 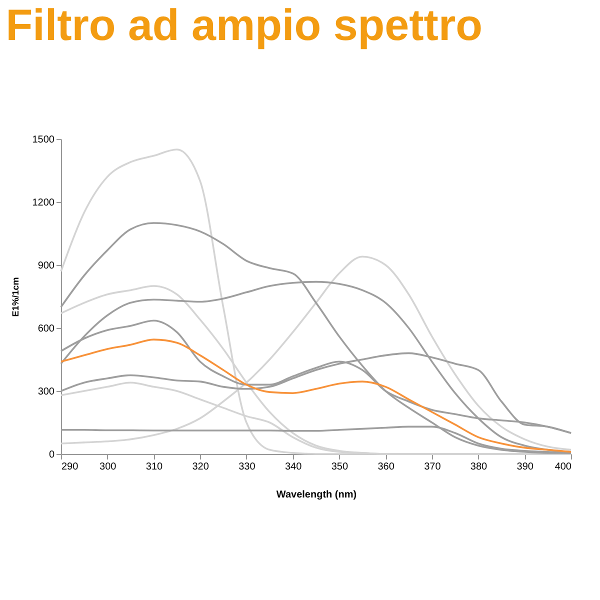 I want to click on x-tick-label: 390, so click(x=525, y=467).